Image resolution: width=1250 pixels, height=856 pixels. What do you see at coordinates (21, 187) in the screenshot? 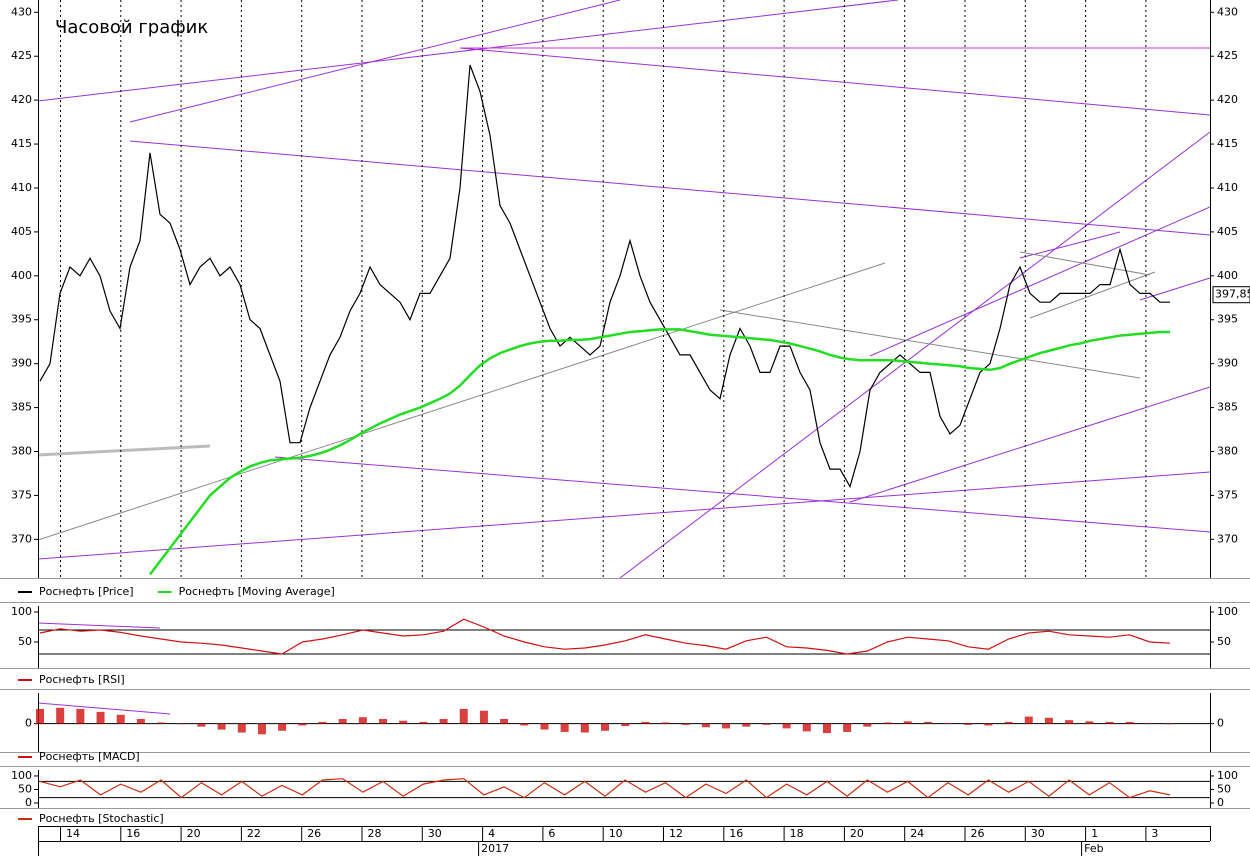
I see `y-tick-label: 410` at bounding box center [21, 187].